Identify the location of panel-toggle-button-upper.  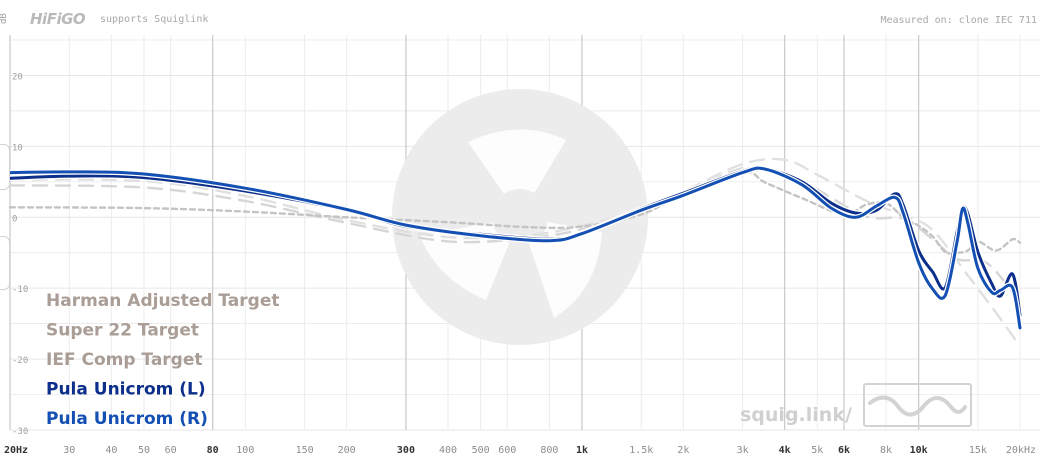
(5, 167).